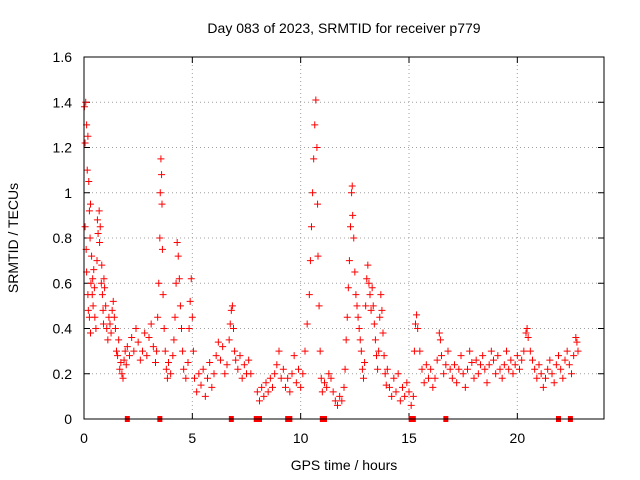 The image size is (640, 480). What do you see at coordinates (63, 374) in the screenshot?
I see `y-tick-label: 0.2` at bounding box center [63, 374].